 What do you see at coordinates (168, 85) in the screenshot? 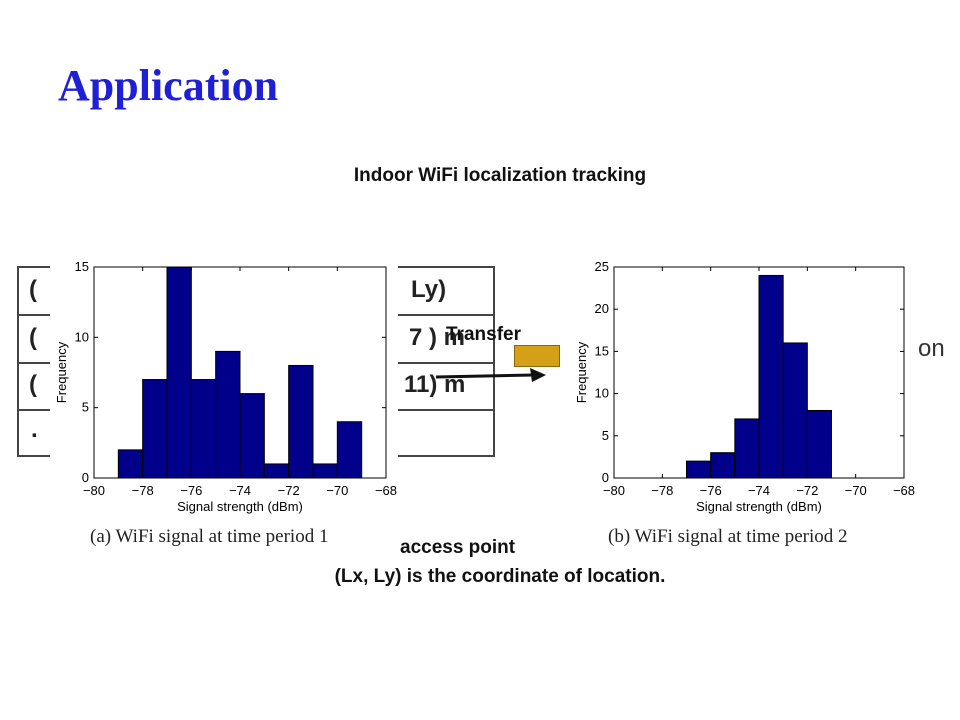
I see `slide-title: Application` at bounding box center [168, 85].